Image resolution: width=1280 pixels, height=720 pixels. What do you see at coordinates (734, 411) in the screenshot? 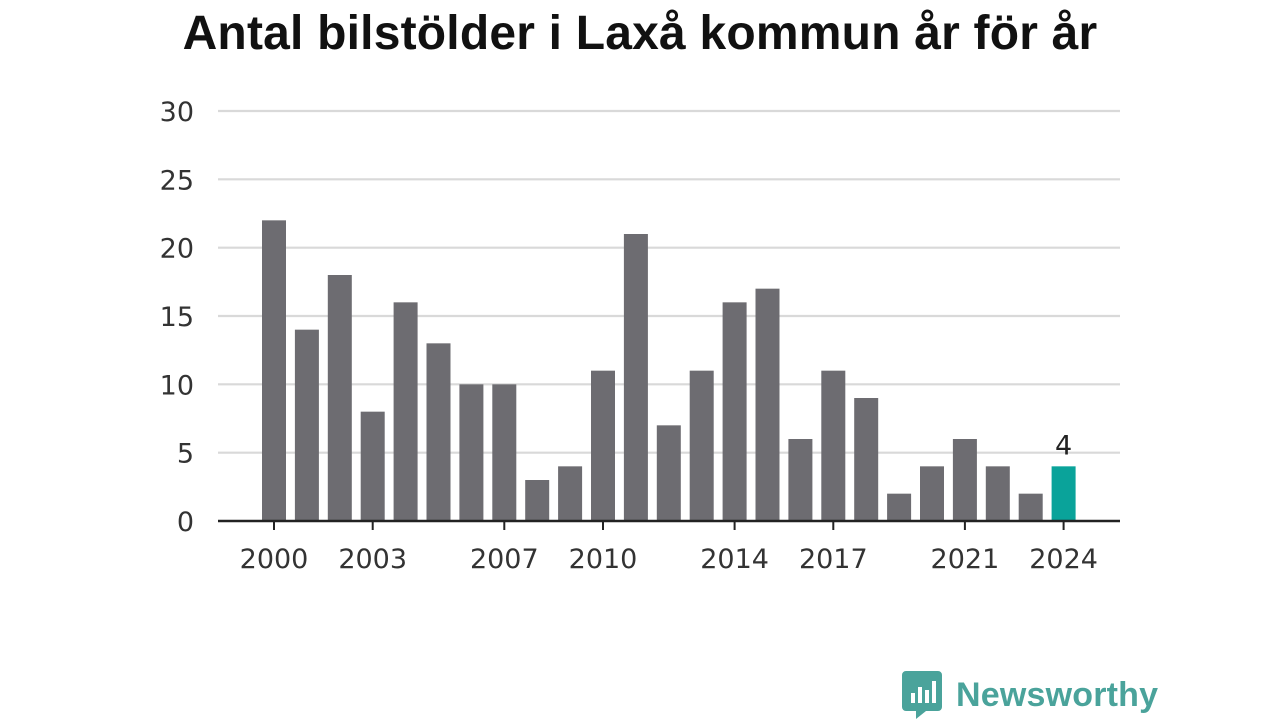
I see `bar-2014` at bounding box center [734, 411].